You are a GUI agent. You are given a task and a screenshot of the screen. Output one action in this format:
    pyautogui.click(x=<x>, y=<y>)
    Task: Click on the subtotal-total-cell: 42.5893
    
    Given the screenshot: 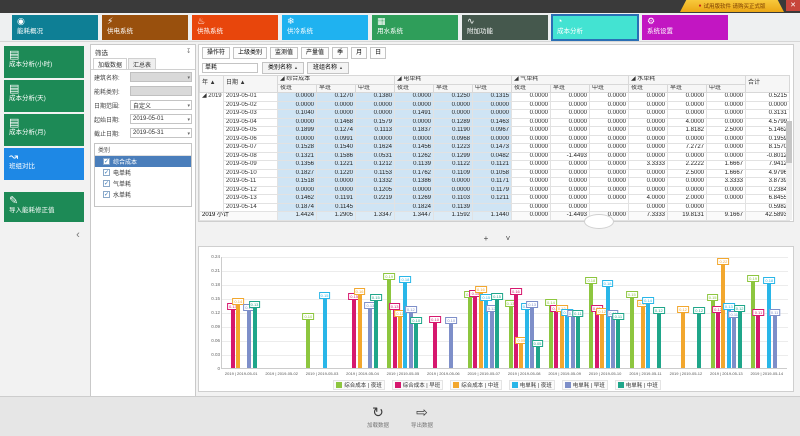 What is the action you would take?
    pyautogui.click(x=767, y=216)
    